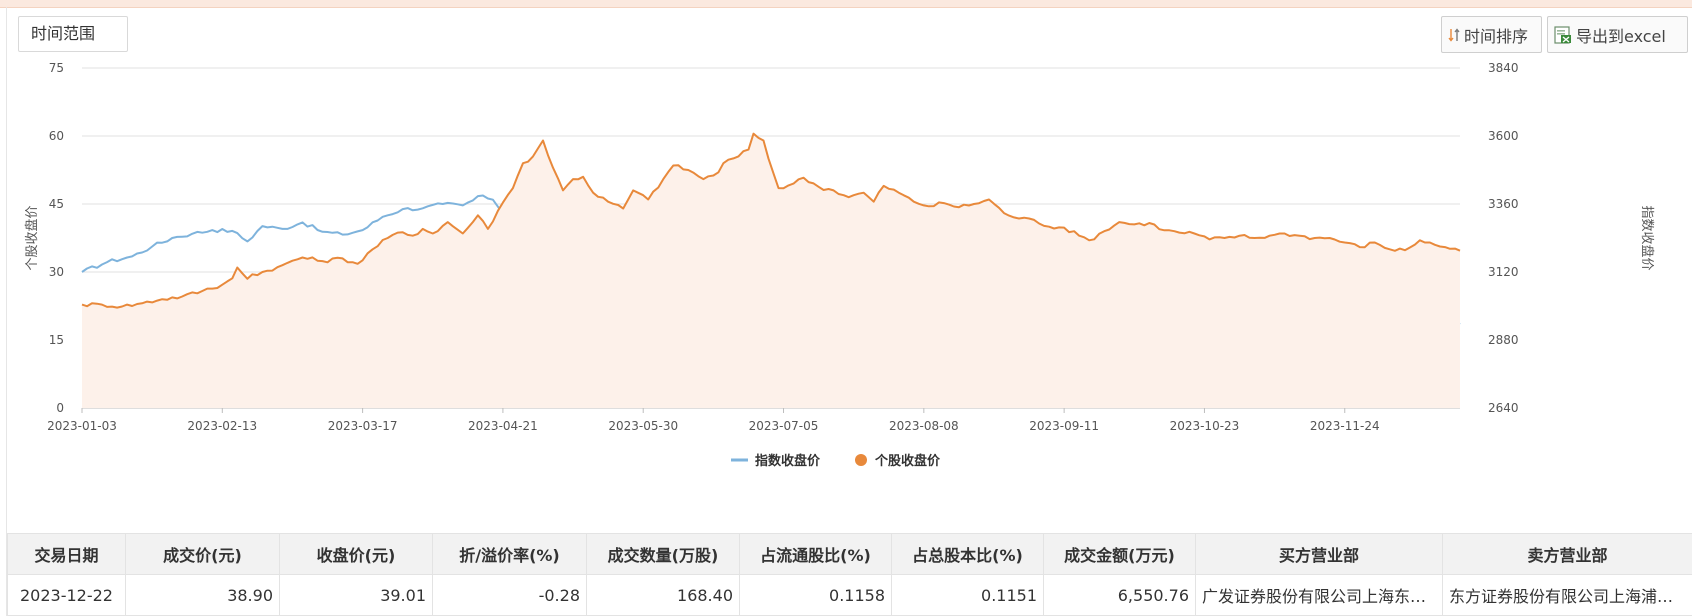 The width and height of the screenshot is (1692, 616). What do you see at coordinates (1345, 426) in the screenshot?
I see `x-tick-label: 2023-11-24` at bounding box center [1345, 426].